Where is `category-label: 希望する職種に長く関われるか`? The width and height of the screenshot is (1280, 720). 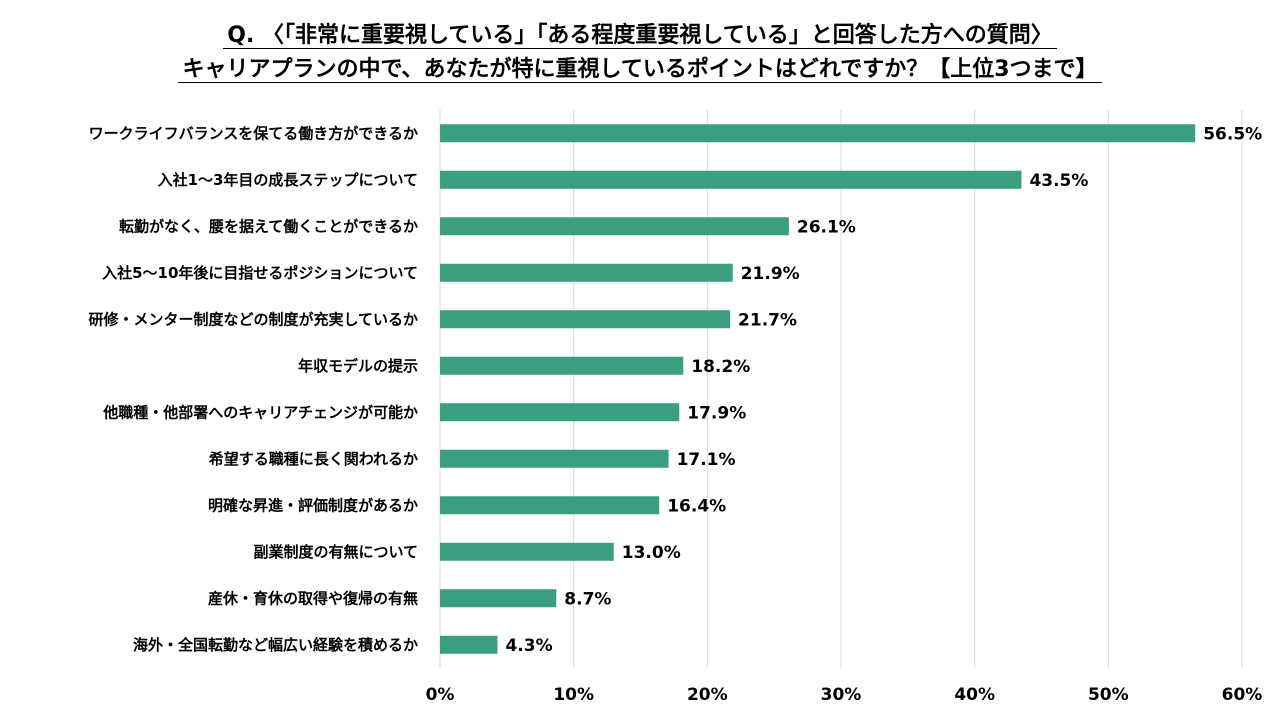
category-label: 希望する職種に長く関われるか is located at coordinates (313, 459).